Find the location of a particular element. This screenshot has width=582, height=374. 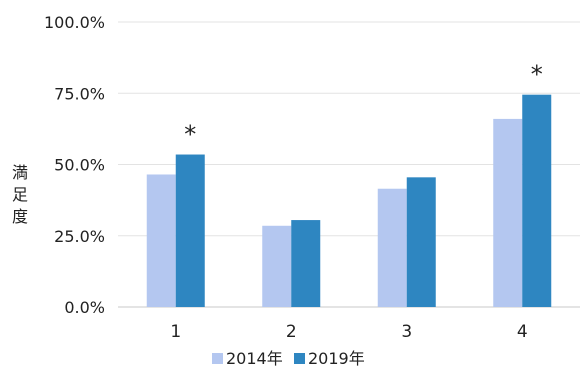

bar-2019年-4 is located at coordinates (537, 200).